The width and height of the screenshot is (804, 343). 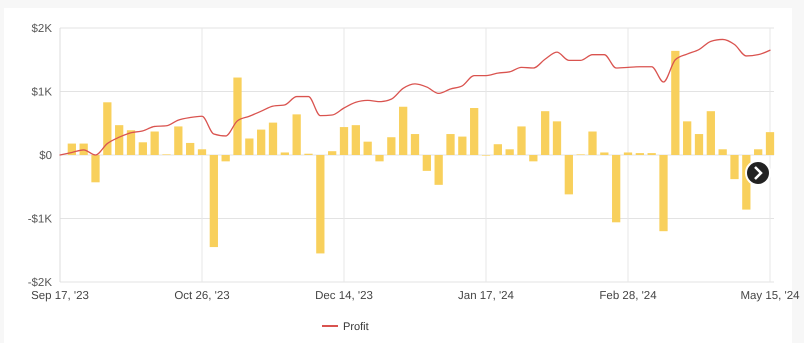 What do you see at coordinates (770, 296) in the screenshot?
I see `x-tick-label: May 15, '24` at bounding box center [770, 296].